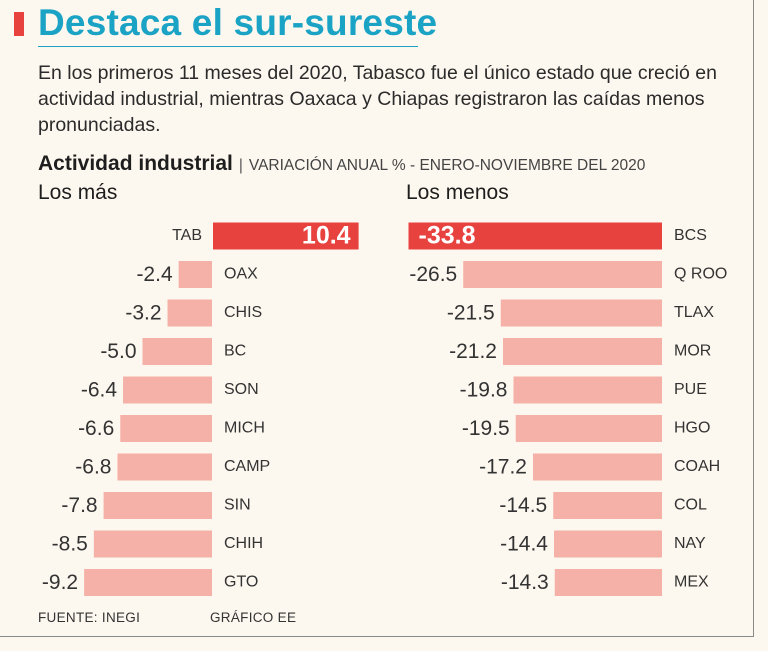 The height and width of the screenshot is (651, 768). Describe the element at coordinates (471, 313) in the screenshot. I see `data-label: -21.5` at that location.